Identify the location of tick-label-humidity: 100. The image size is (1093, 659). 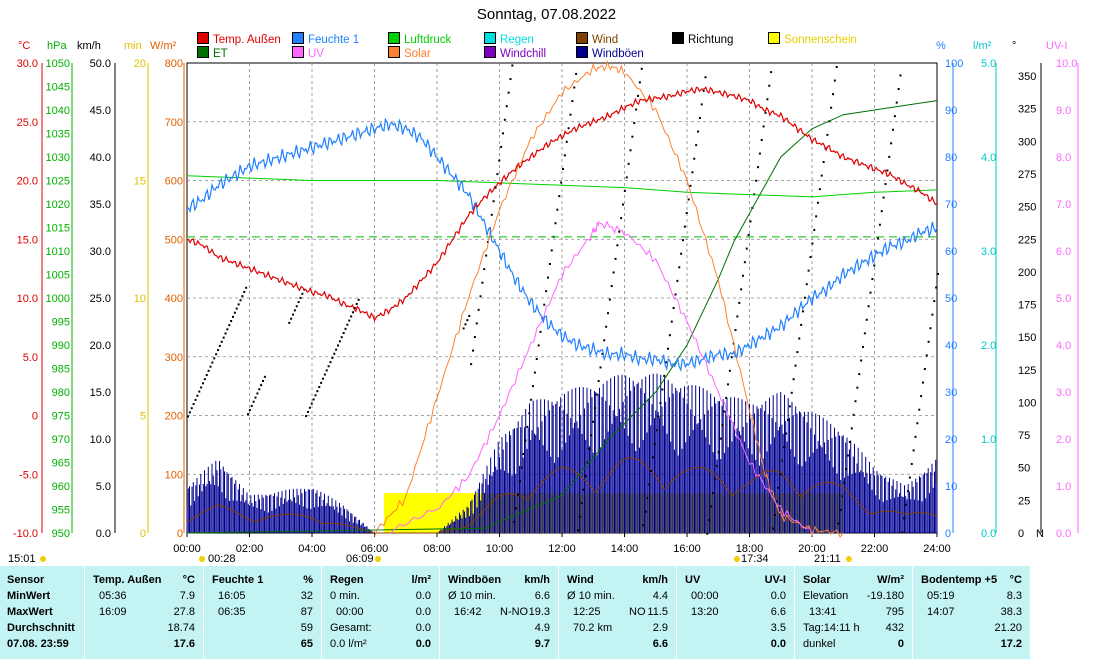
(954, 64).